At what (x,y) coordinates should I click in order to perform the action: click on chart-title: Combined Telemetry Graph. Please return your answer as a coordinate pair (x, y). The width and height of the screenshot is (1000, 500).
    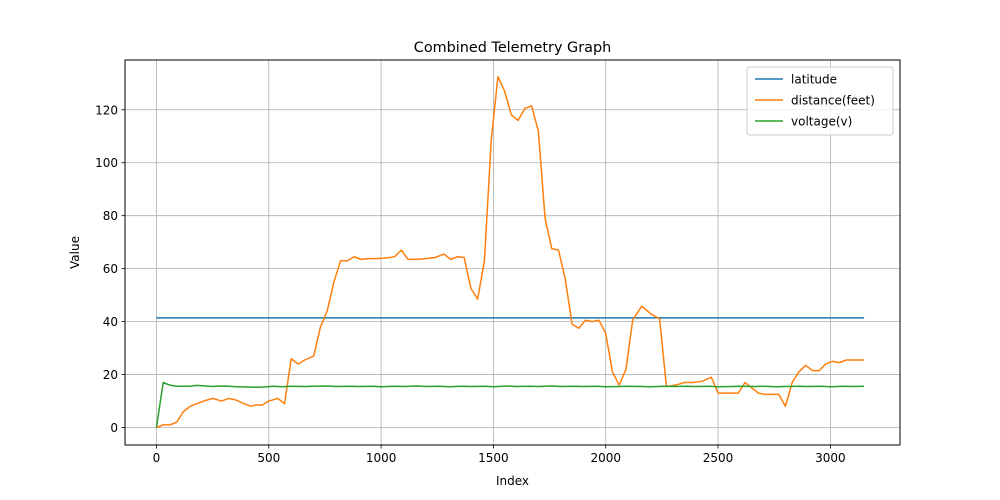
    Looking at the image, I should click on (512, 48).